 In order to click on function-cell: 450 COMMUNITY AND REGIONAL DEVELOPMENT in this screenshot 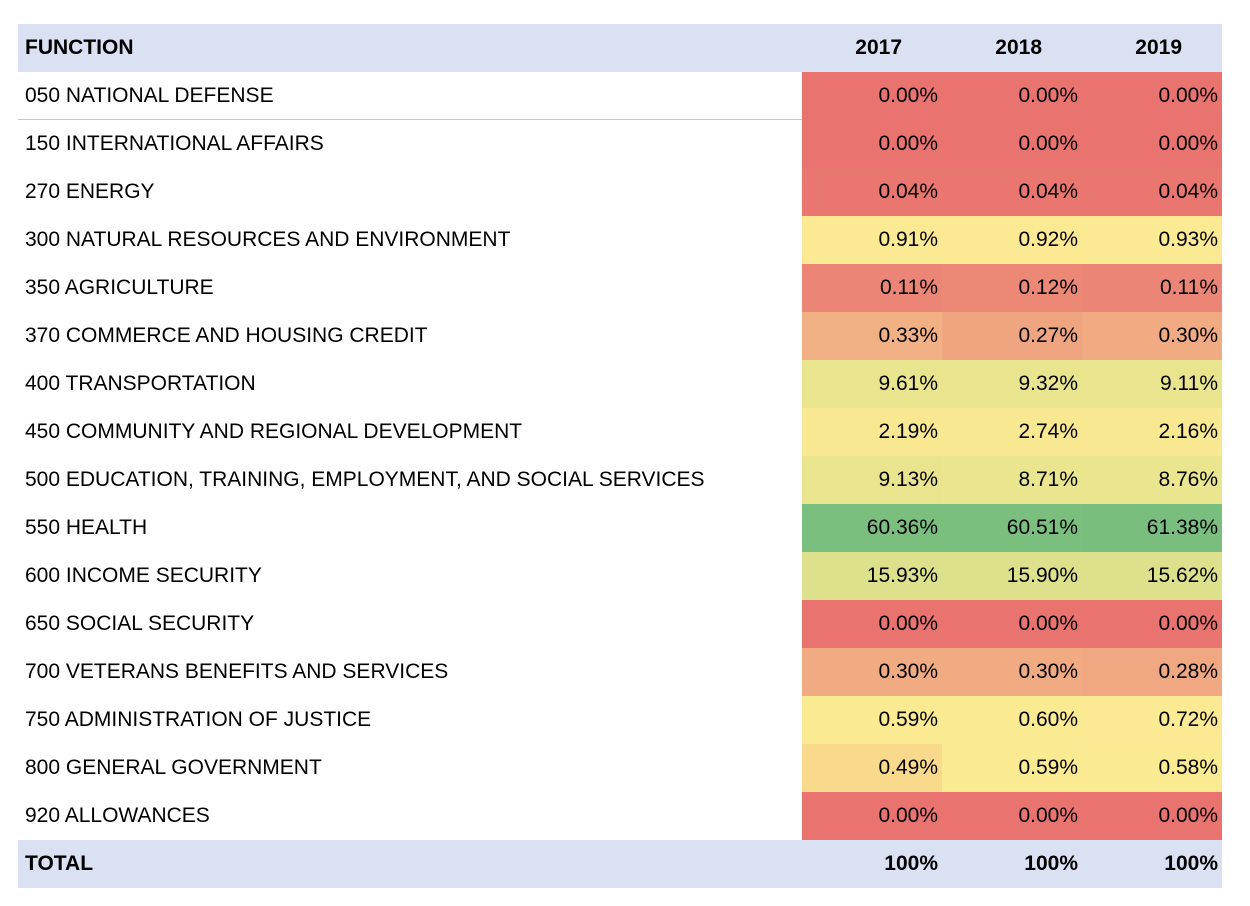, I will do `click(274, 431)`.